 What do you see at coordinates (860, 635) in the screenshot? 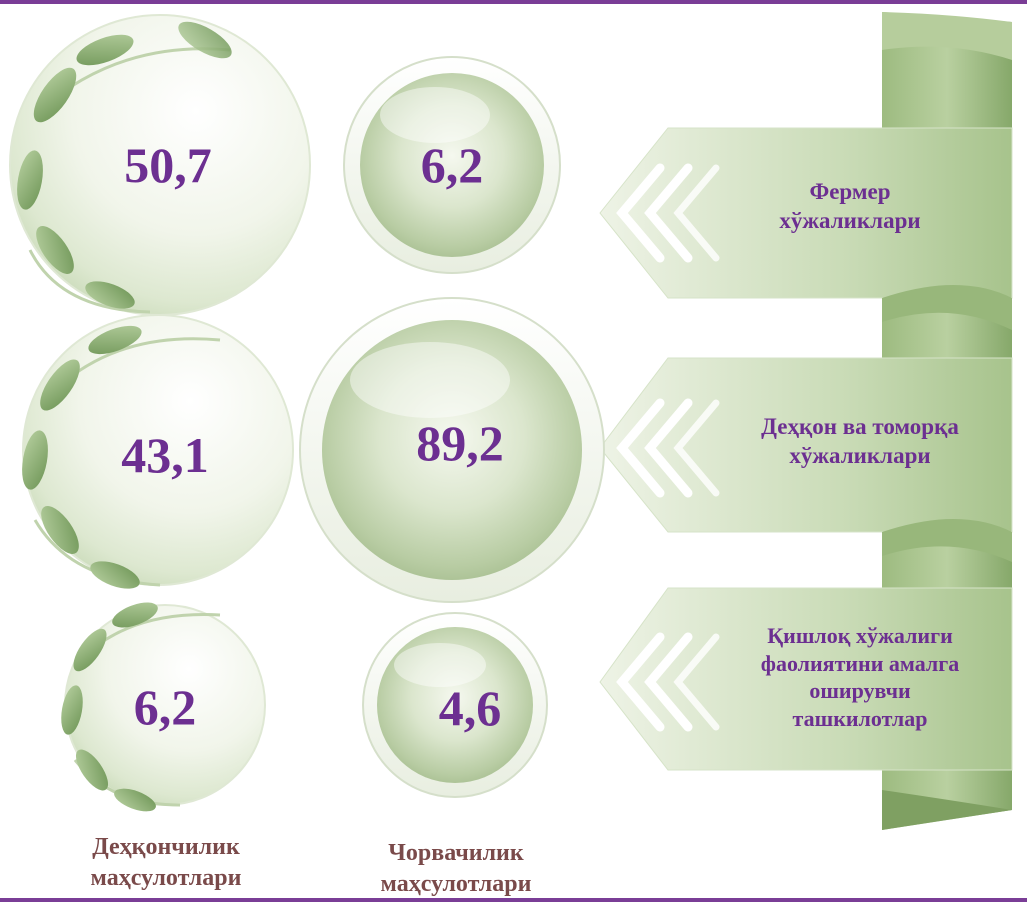
I see `row-label-line: Қишлоқ хўжалиги` at bounding box center [860, 635].